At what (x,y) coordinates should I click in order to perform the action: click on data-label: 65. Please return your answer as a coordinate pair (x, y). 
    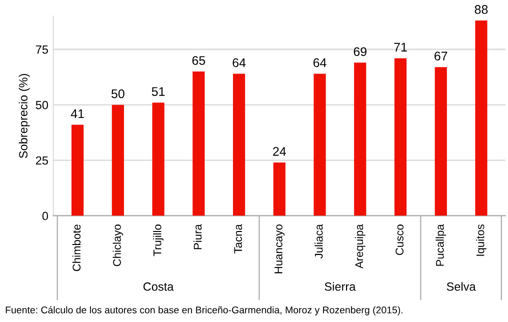
    Looking at the image, I should click on (199, 60).